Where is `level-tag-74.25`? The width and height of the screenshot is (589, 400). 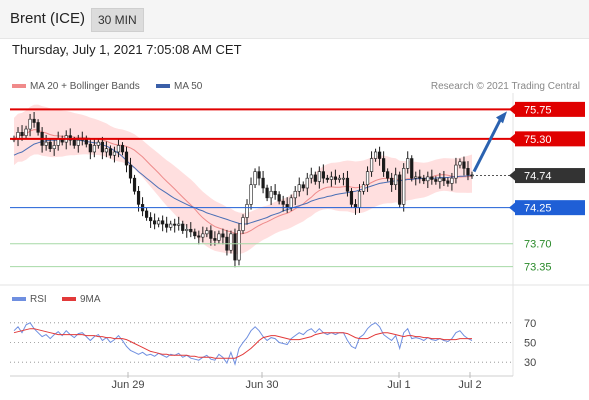
level-tag-74.25 is located at coordinates (550, 208).